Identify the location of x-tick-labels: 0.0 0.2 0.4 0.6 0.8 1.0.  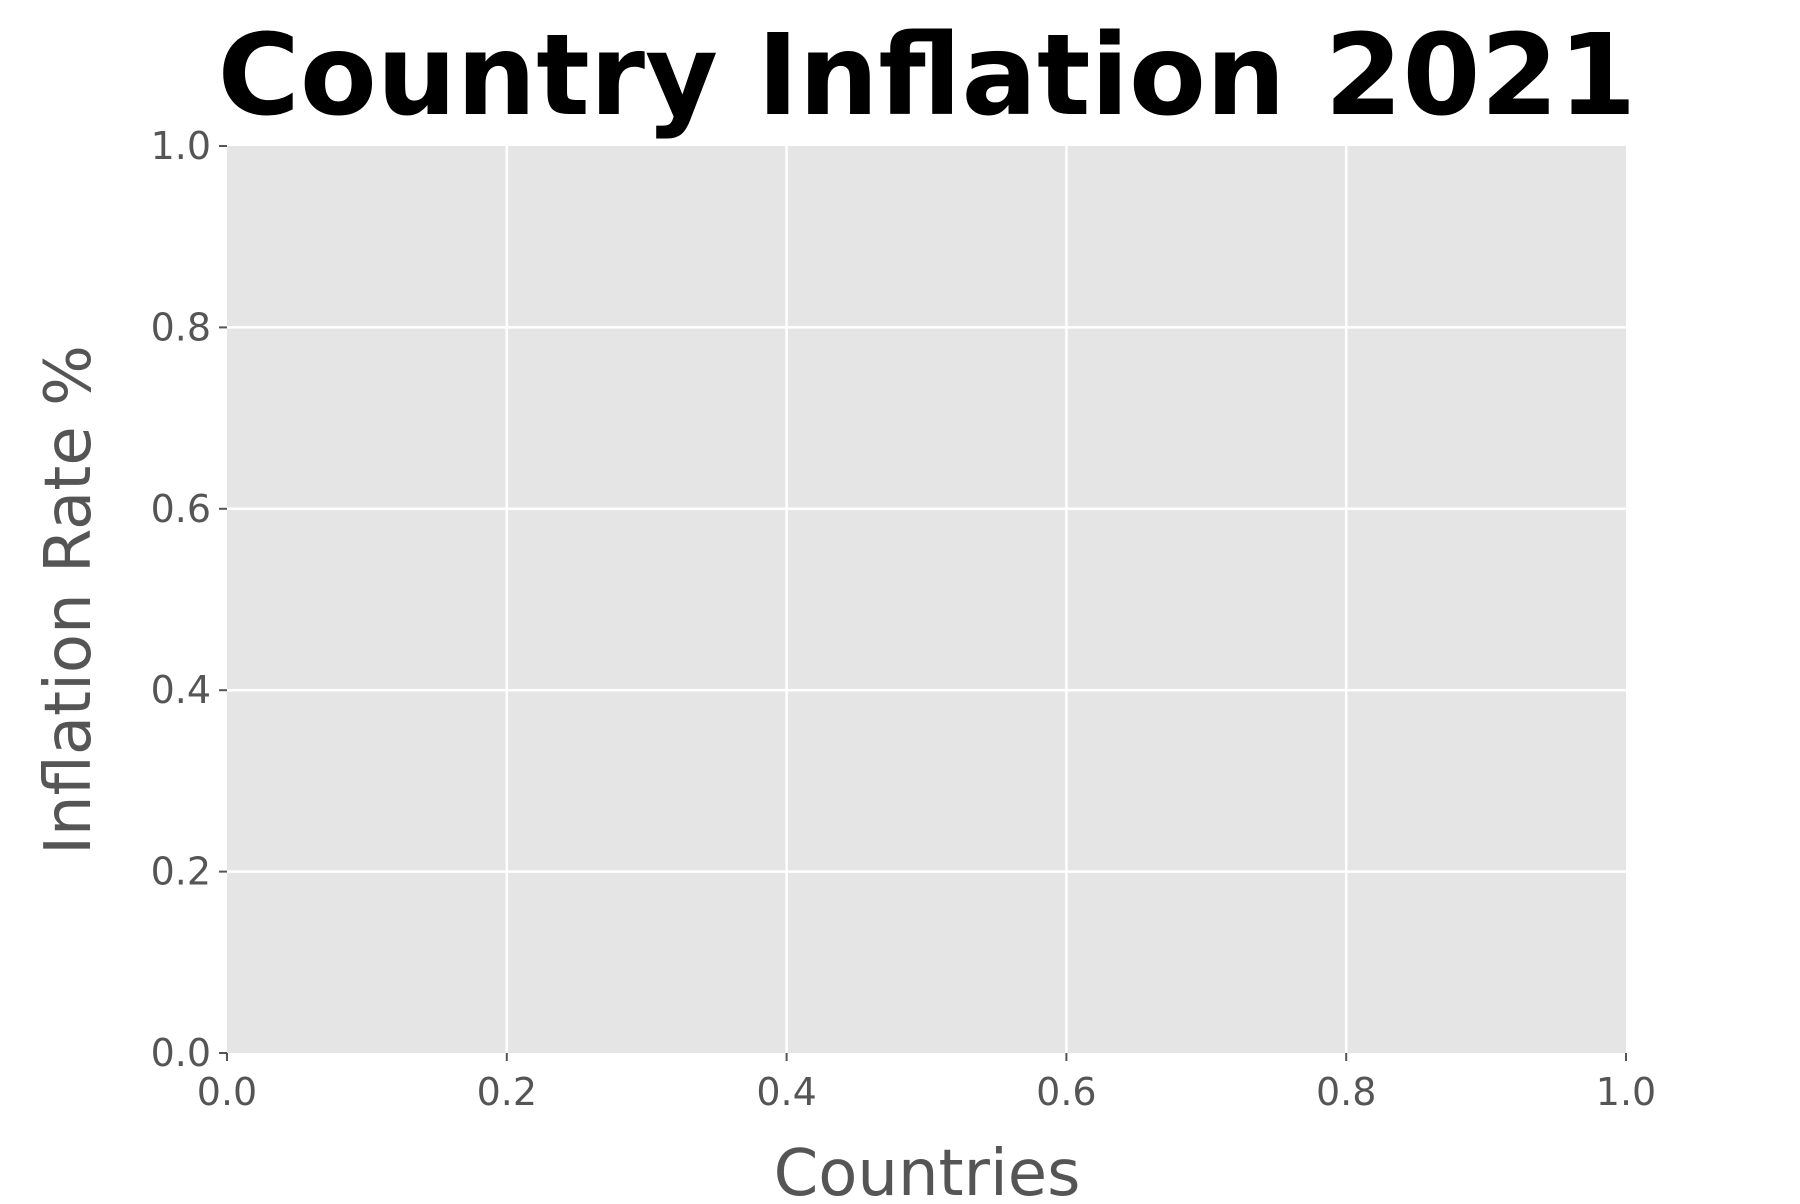
(926, 1092).